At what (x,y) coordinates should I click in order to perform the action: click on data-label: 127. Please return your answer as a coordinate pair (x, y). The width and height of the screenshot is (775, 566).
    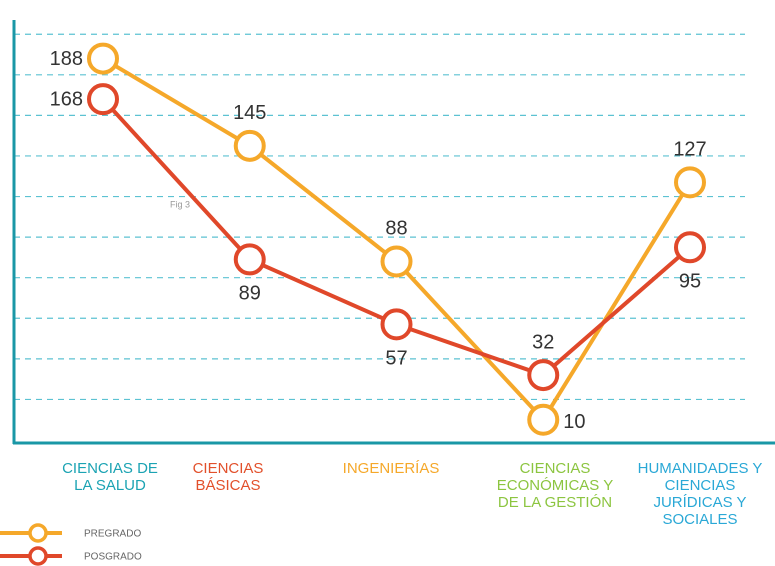
    Looking at the image, I should click on (689, 150).